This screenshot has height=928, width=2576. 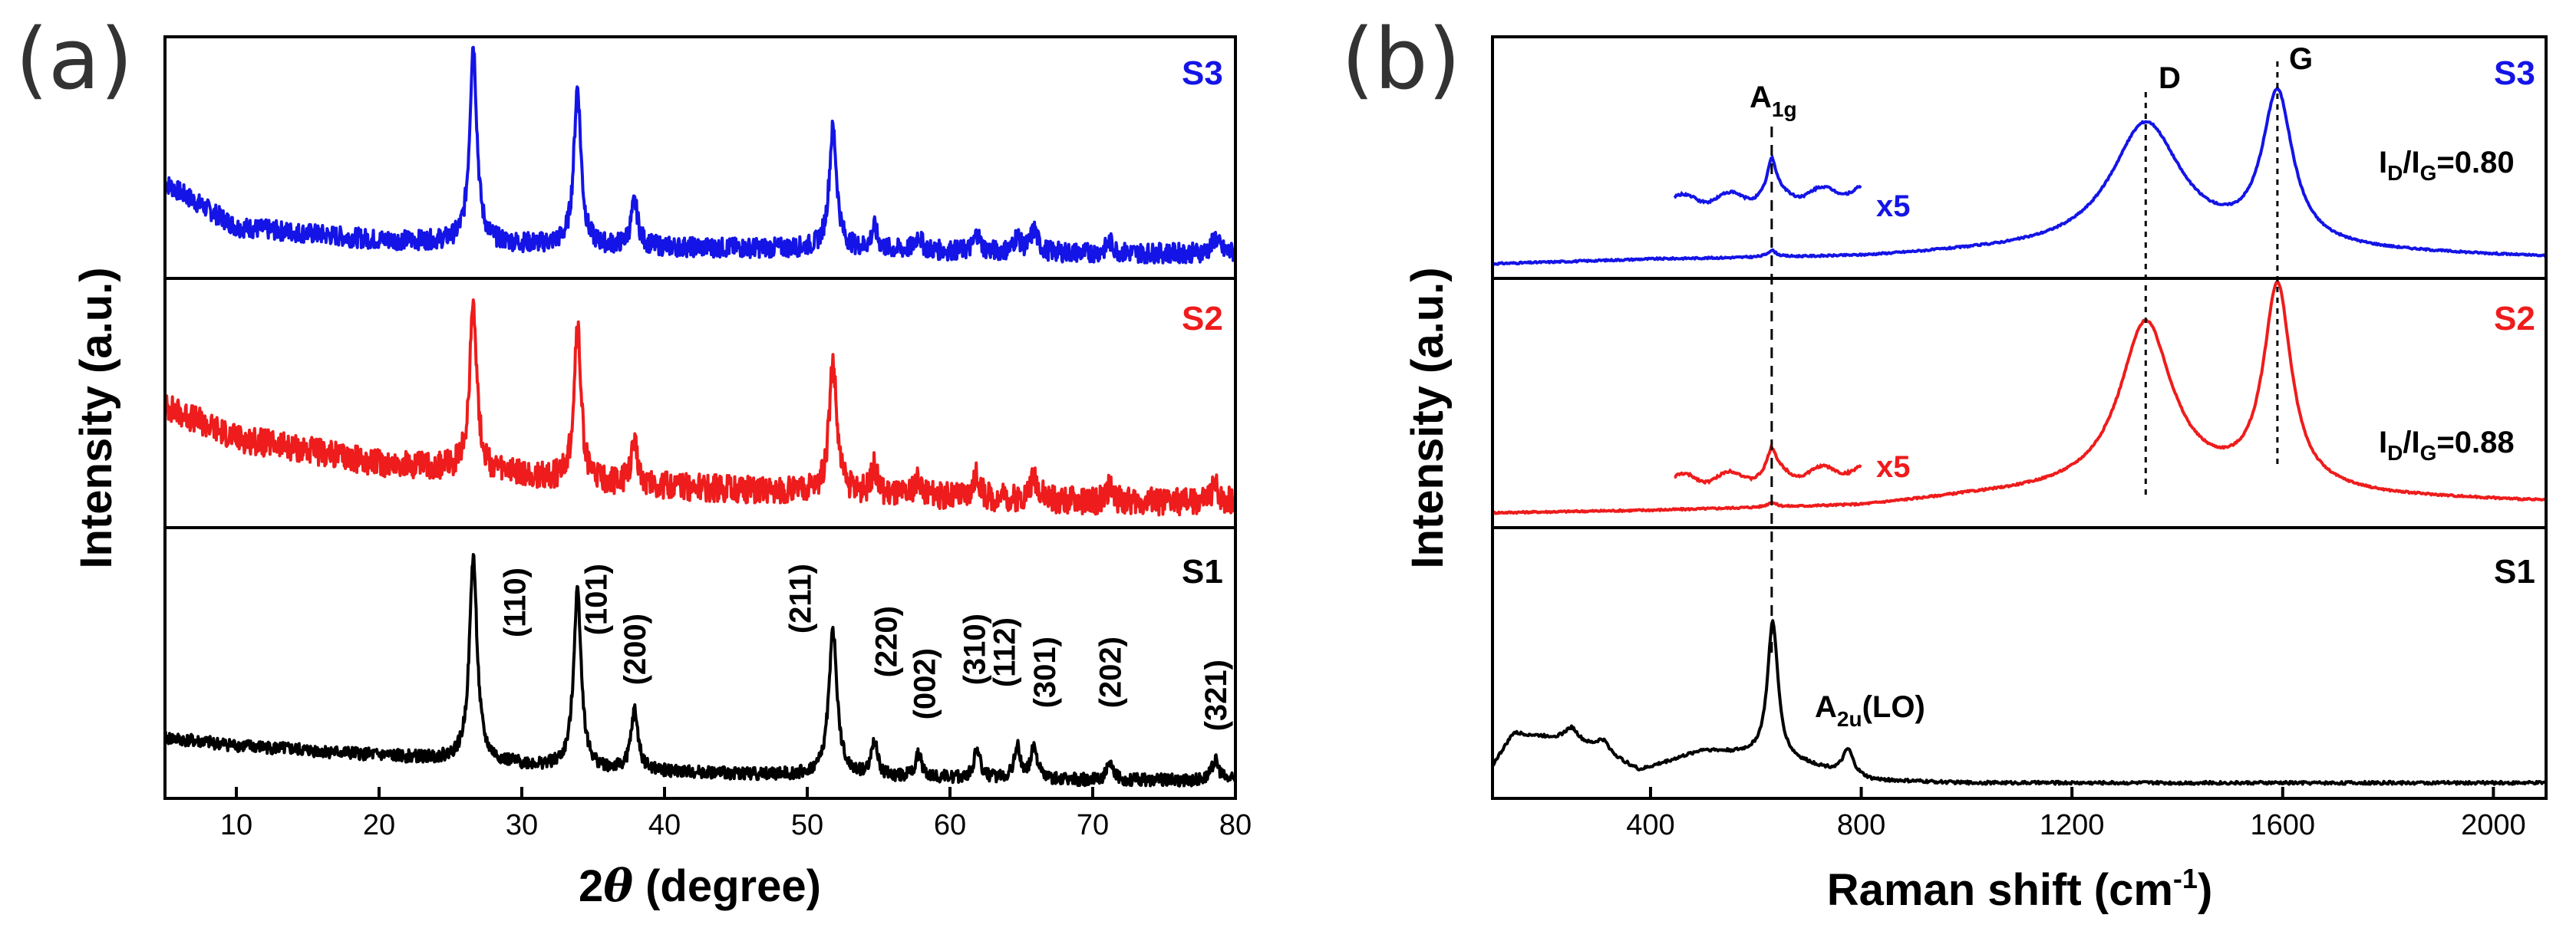 What do you see at coordinates (925, 683) in the screenshot?
I see `reflection-label: (002)` at bounding box center [925, 683].